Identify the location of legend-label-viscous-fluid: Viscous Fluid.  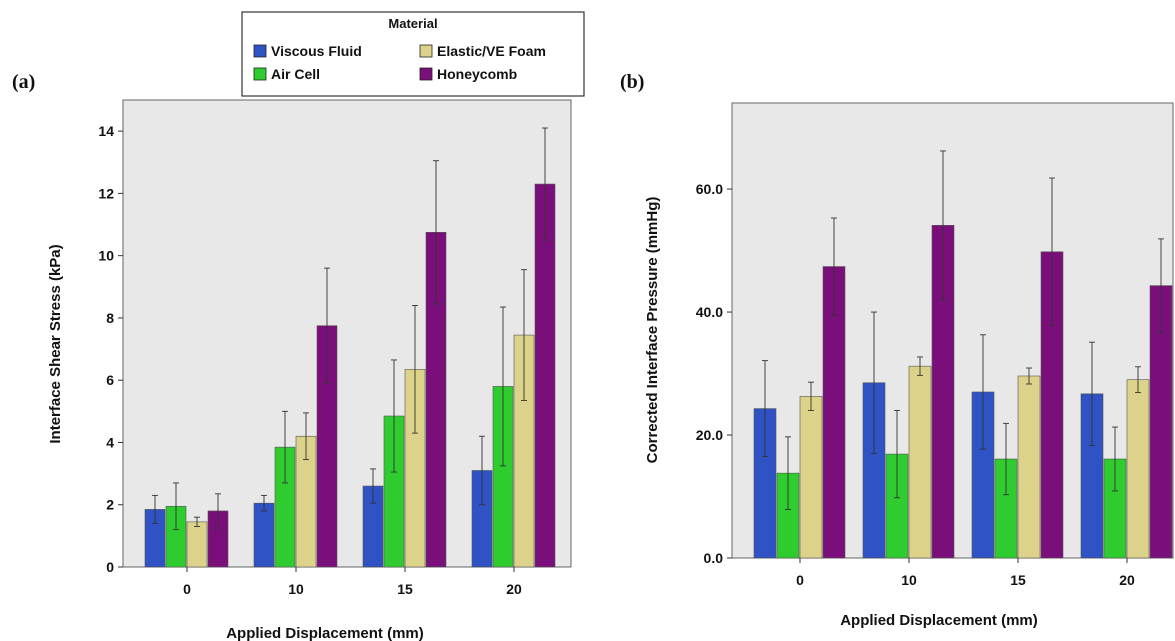
(316, 51).